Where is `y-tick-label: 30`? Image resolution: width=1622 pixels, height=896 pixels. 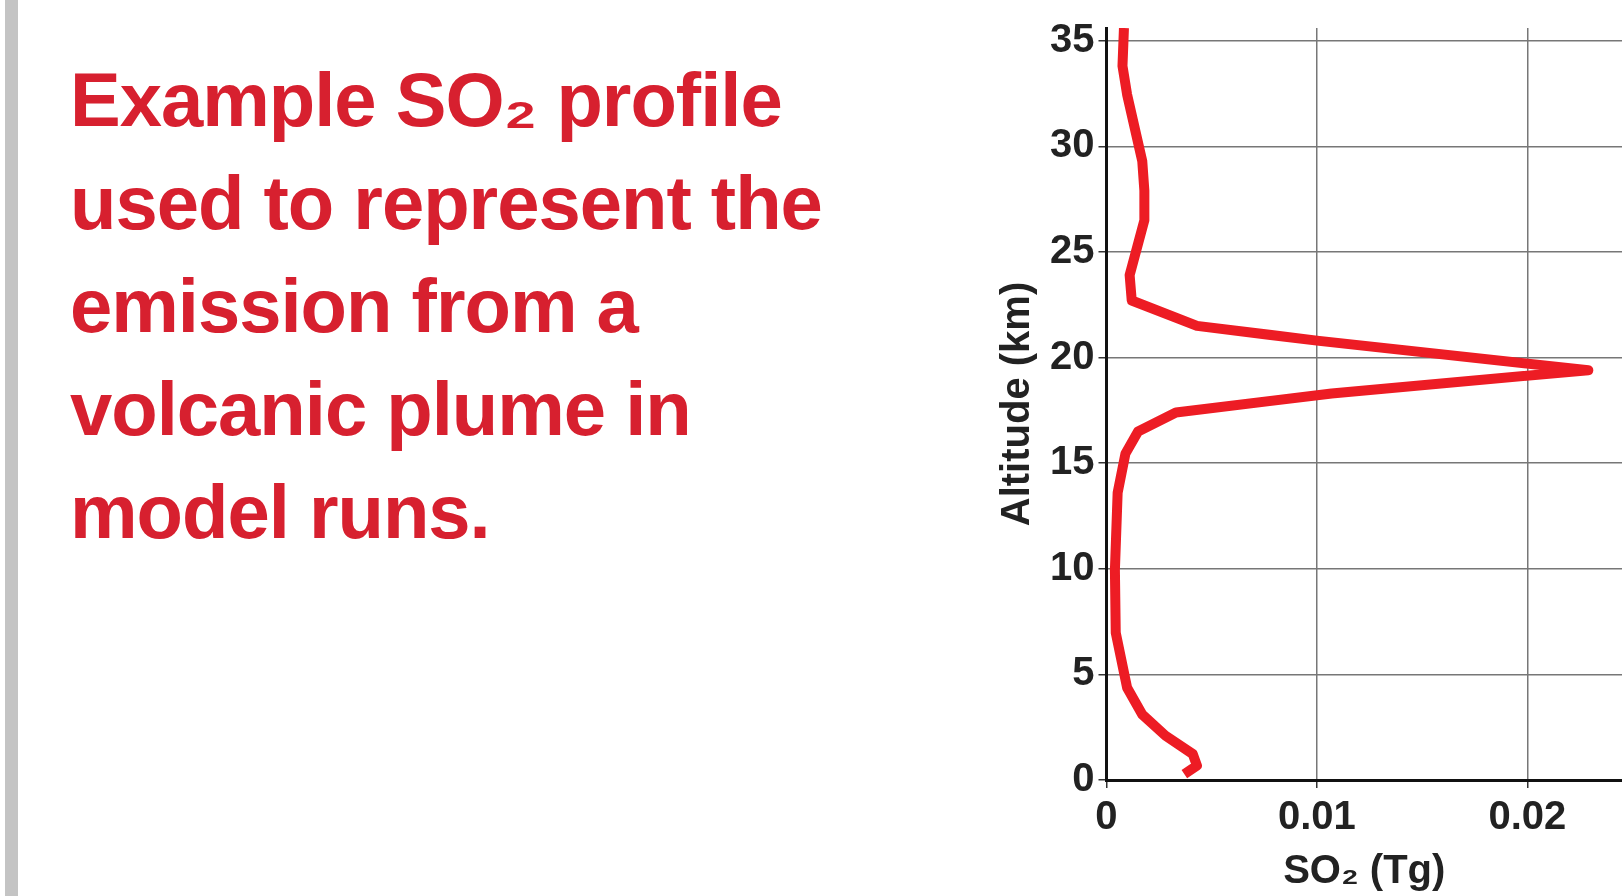
y-tick-label: 30 is located at coordinates (1072, 143).